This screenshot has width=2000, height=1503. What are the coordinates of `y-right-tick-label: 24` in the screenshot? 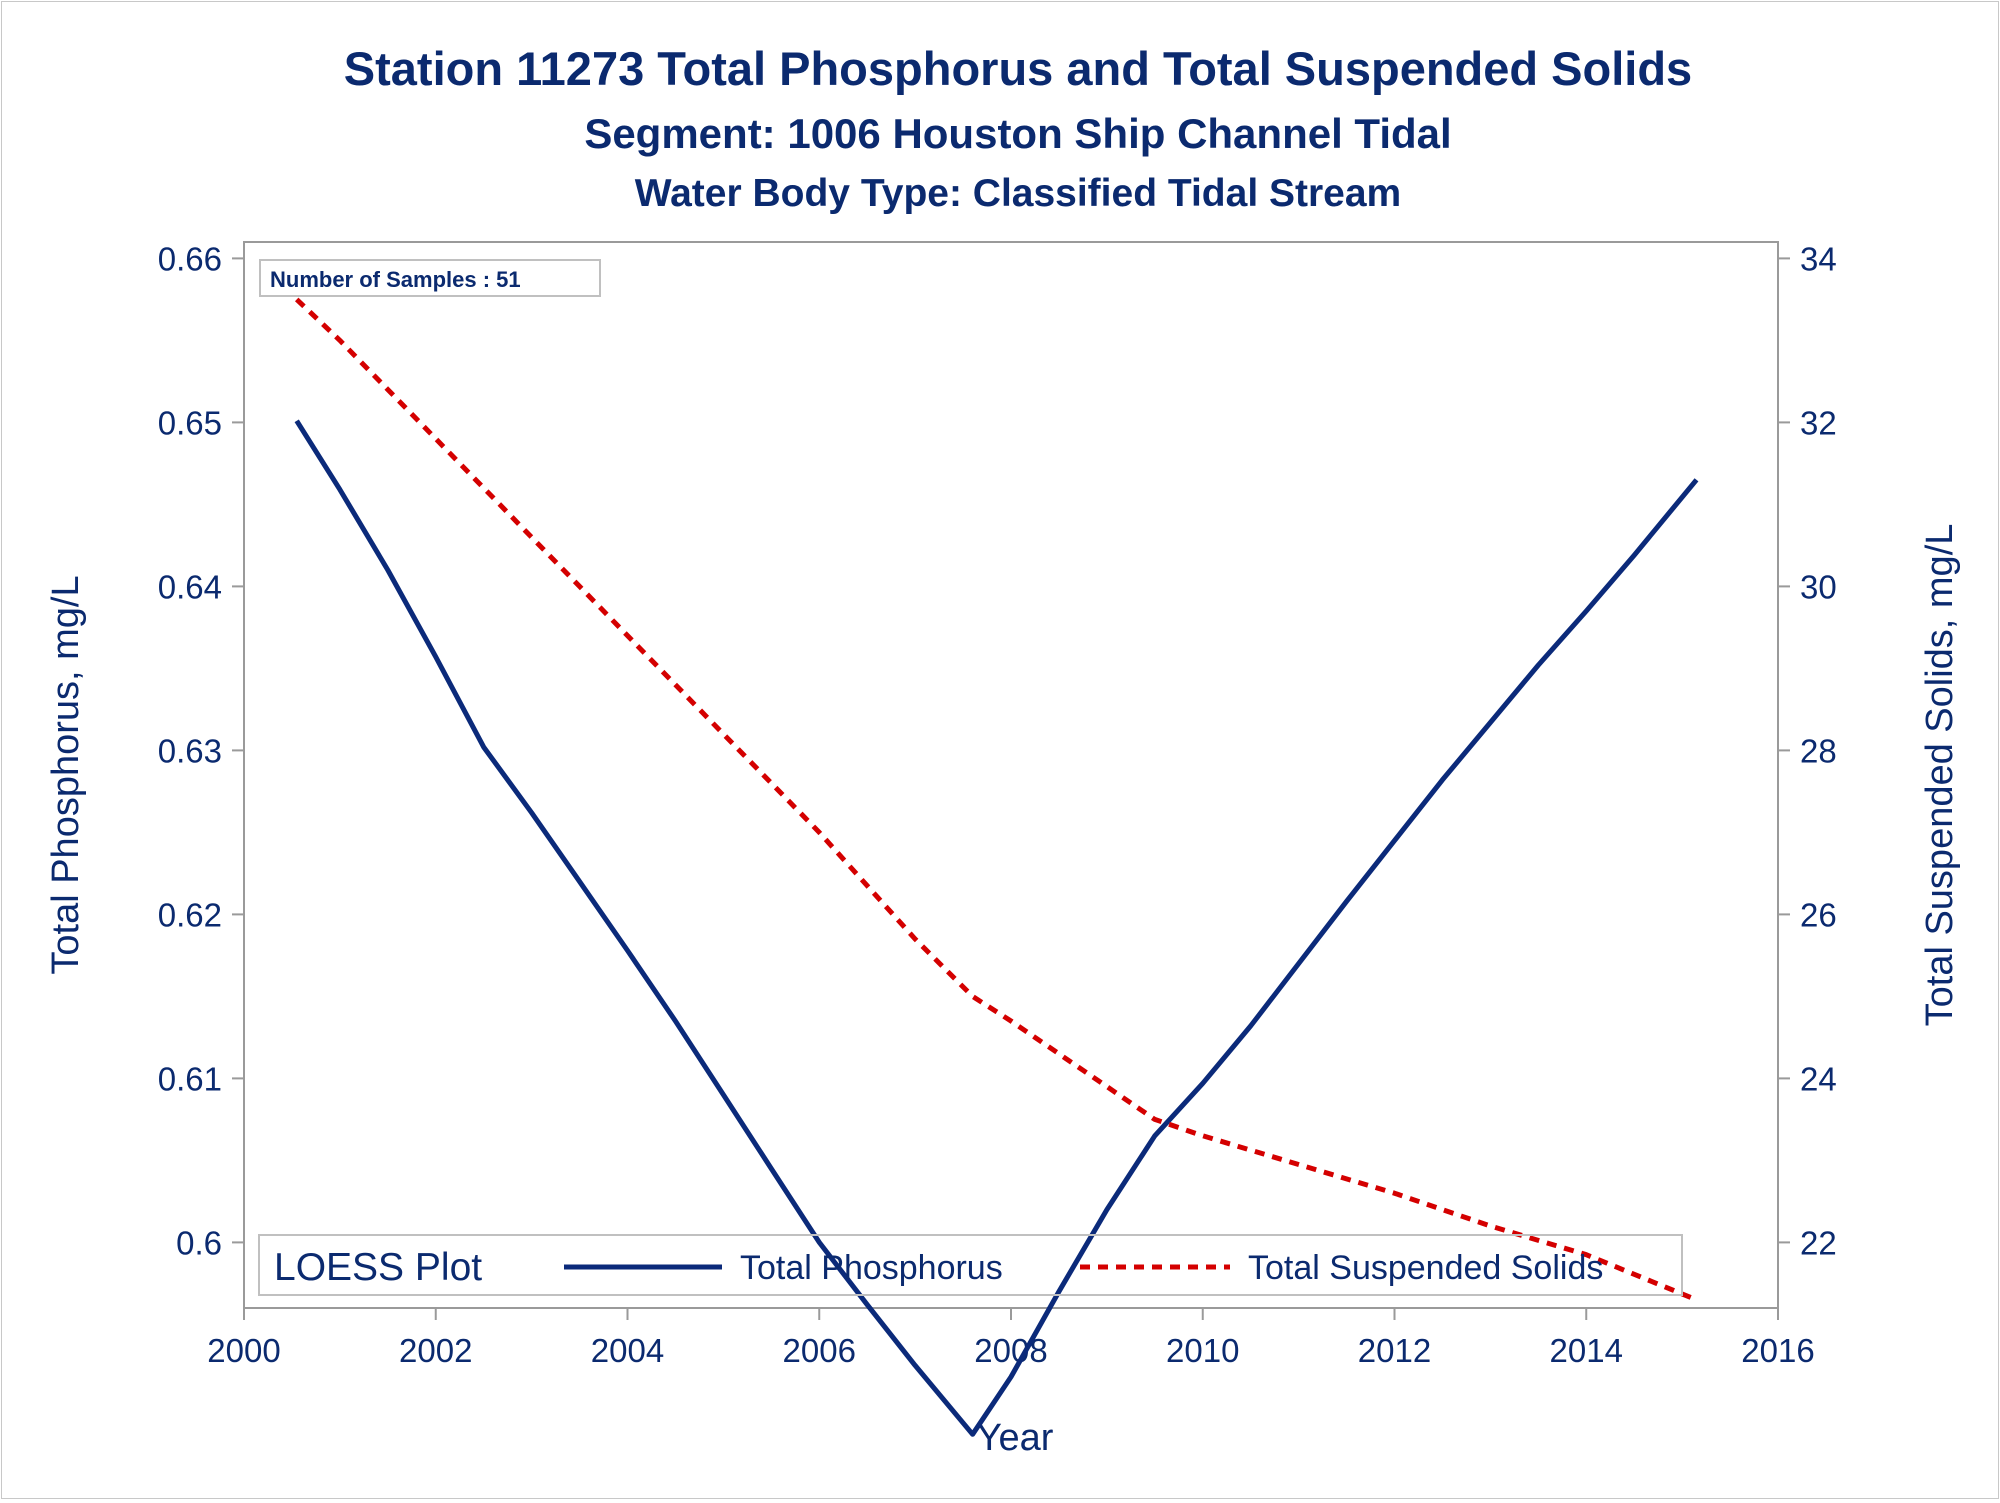 It's located at (1818, 1078).